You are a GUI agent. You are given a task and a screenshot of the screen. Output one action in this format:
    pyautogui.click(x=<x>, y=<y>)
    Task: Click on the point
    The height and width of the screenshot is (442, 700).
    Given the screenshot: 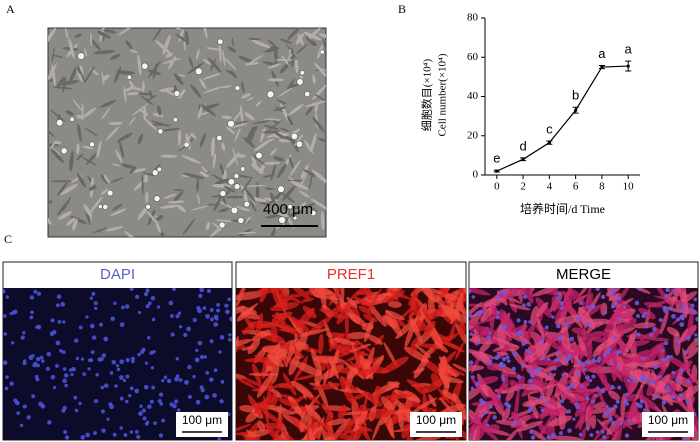 What is the action you would take?
    pyautogui.click(x=576, y=110)
    